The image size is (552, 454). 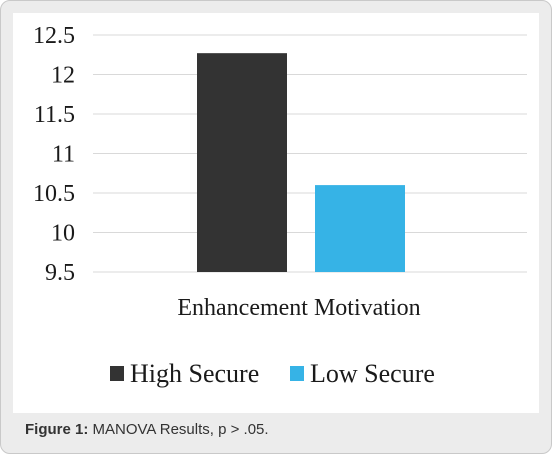 I want to click on caption-text: MANOVA Results, p > .05., so click(x=180, y=429).